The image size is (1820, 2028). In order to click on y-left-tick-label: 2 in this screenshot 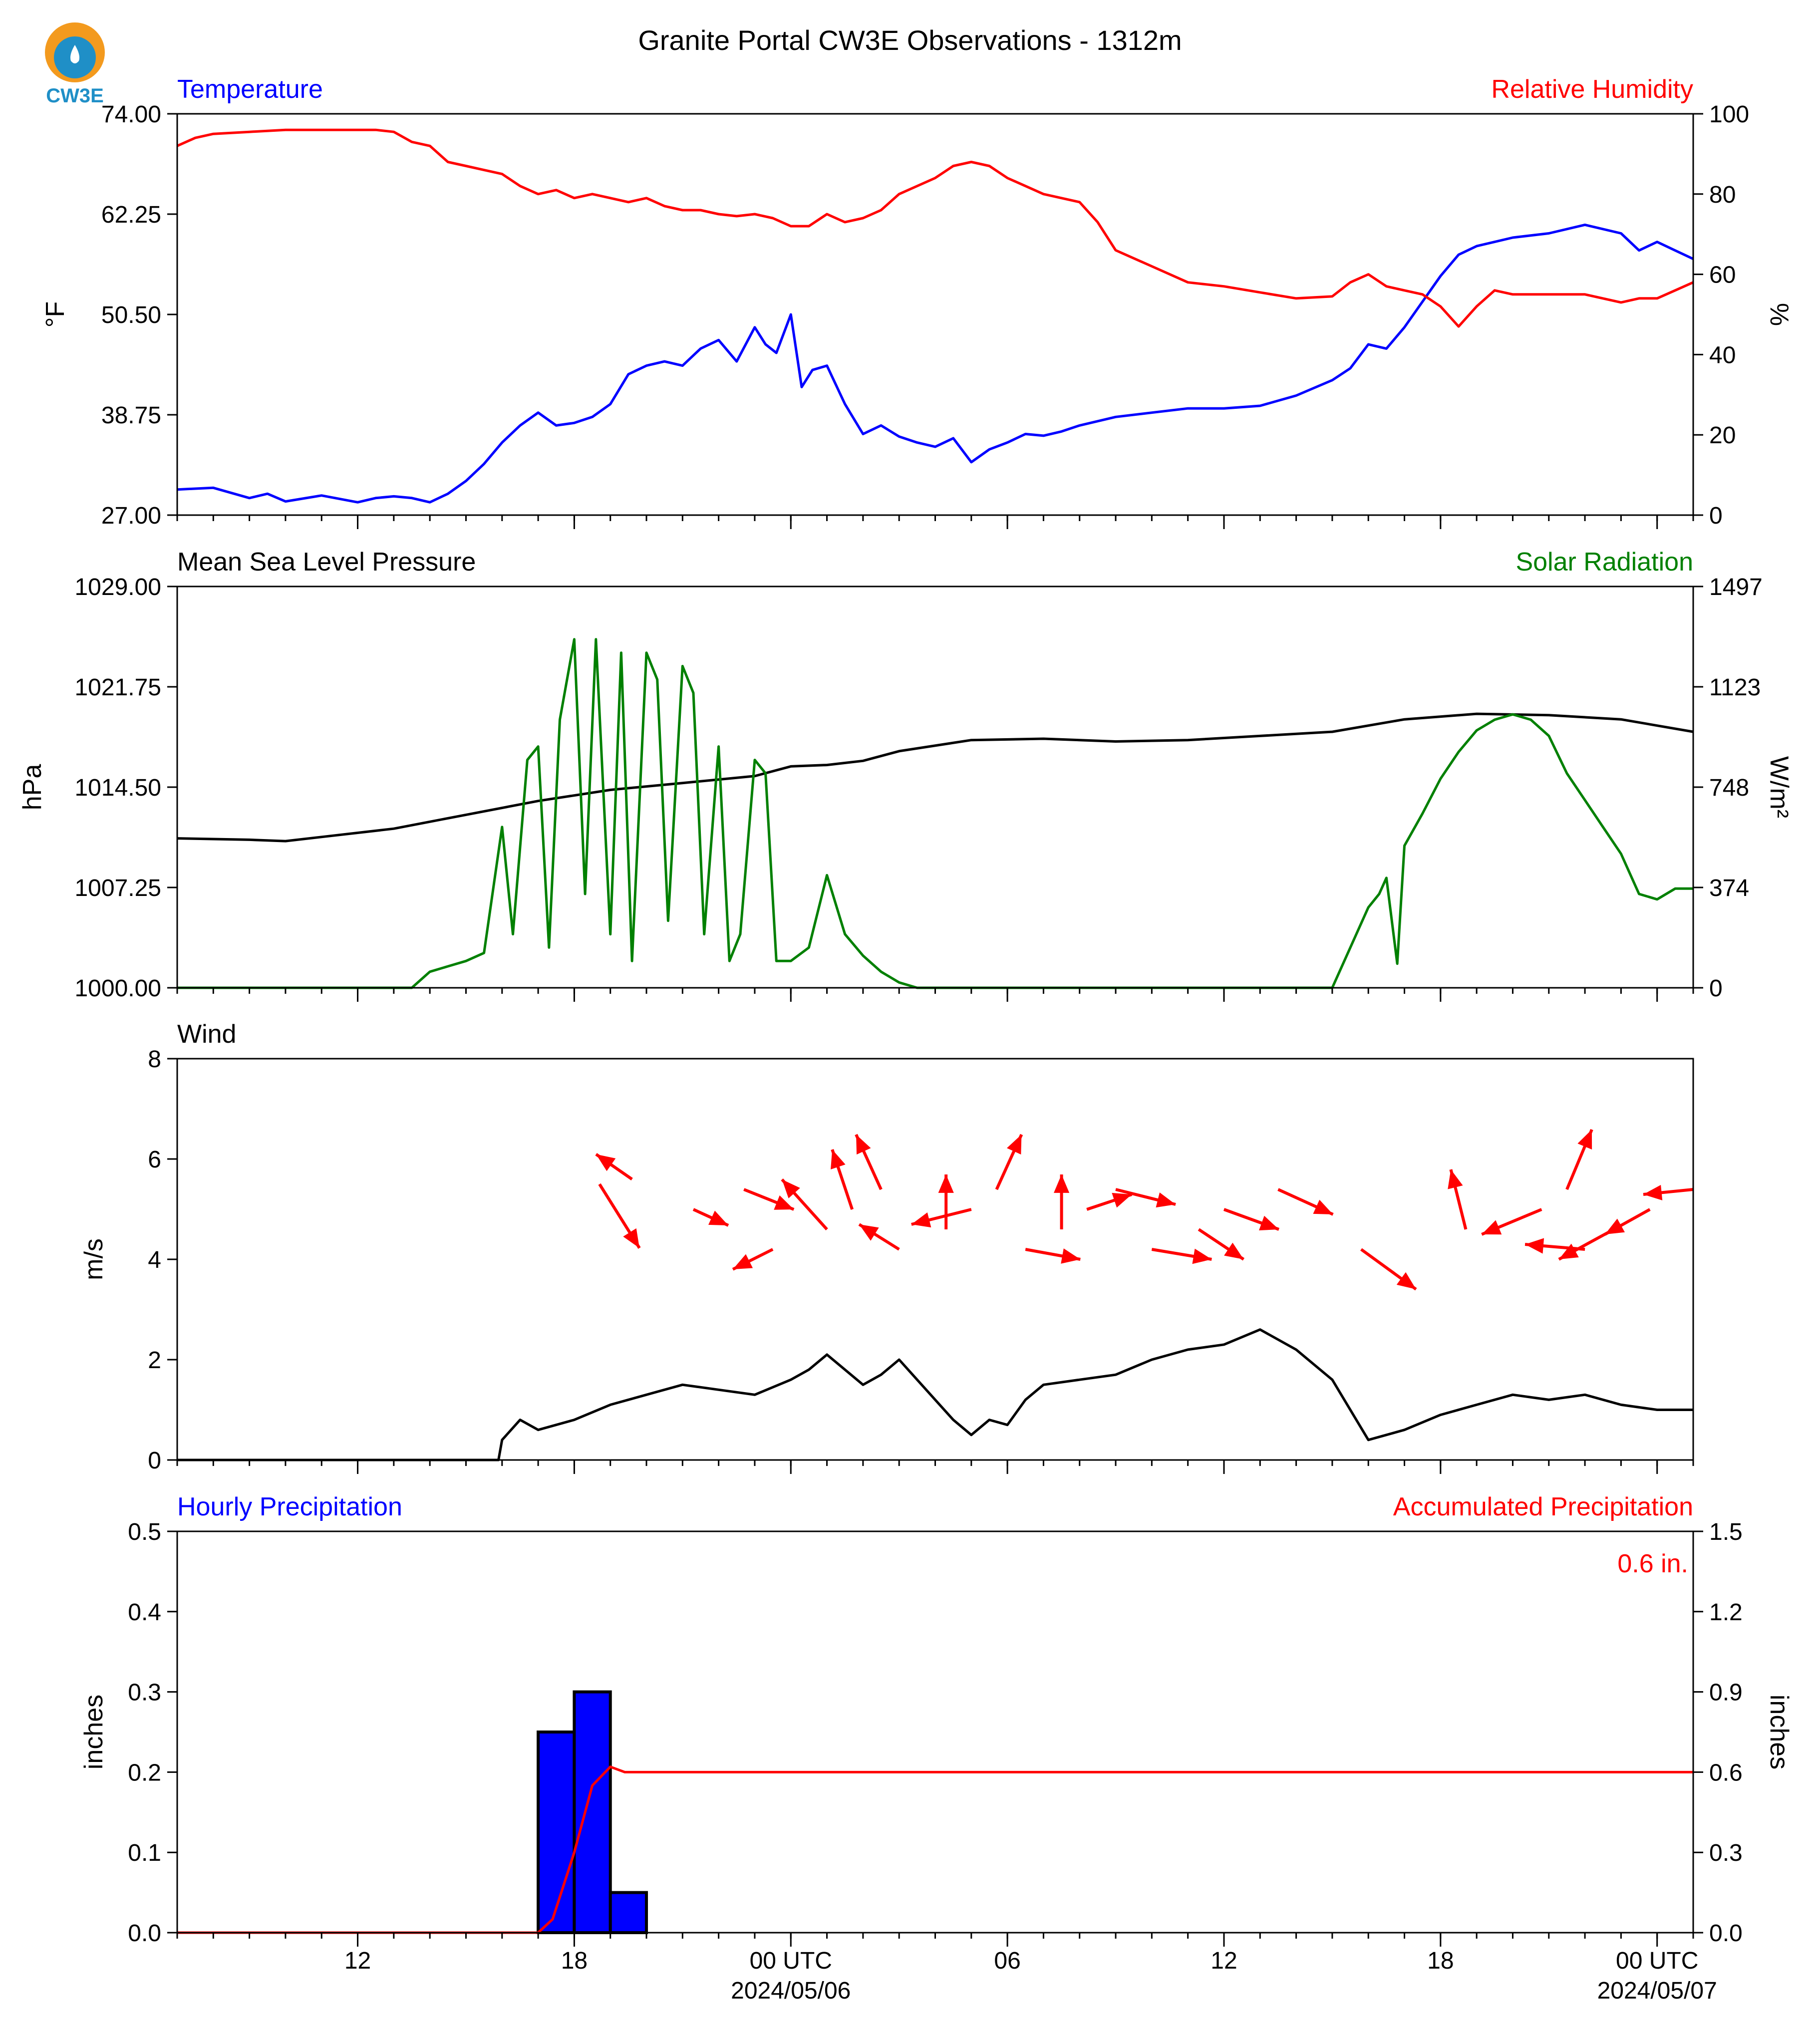, I will do `click(154, 1360)`.